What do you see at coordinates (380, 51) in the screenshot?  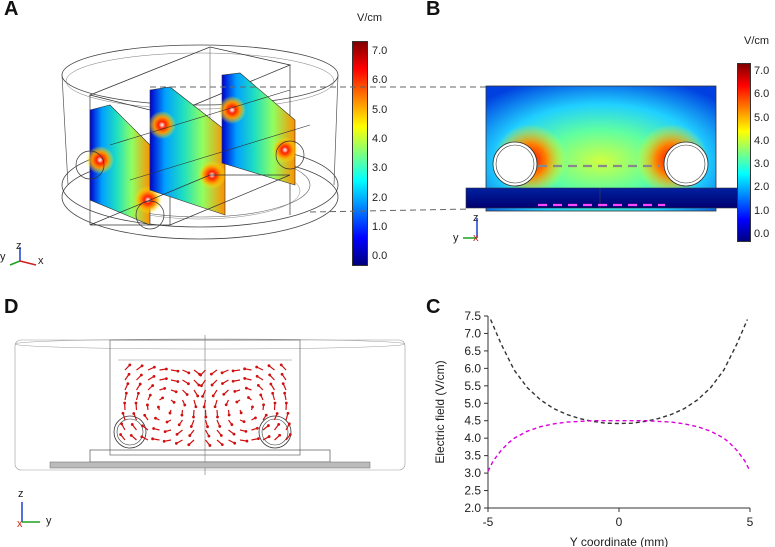 I see `colorbar-a-tick: 7.0` at bounding box center [380, 51].